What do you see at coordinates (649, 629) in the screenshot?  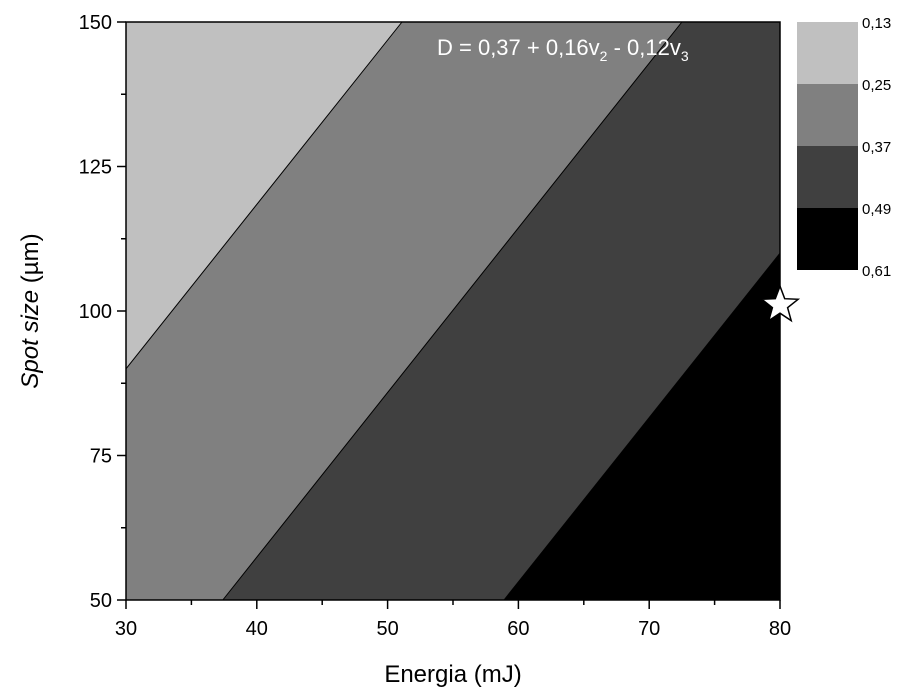 I see `x-tick-label: 70` at bounding box center [649, 629].